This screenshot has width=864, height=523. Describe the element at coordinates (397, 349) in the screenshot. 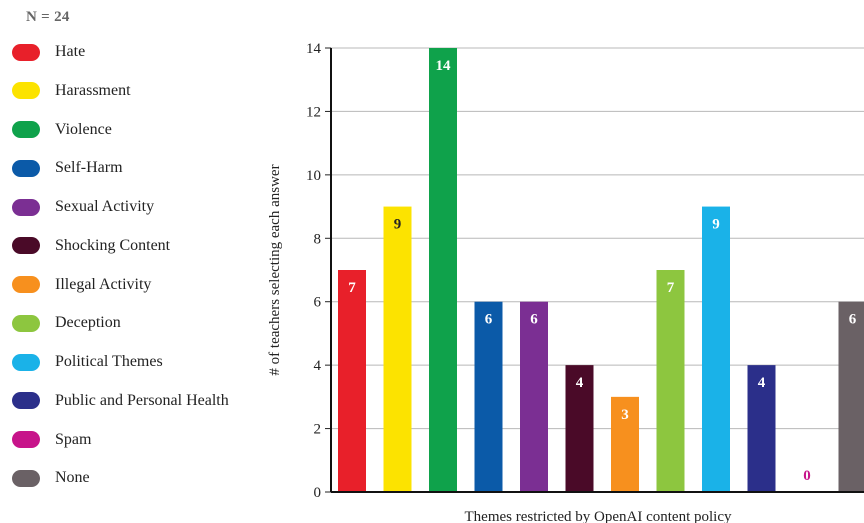

I see `bar-harassment` at that location.